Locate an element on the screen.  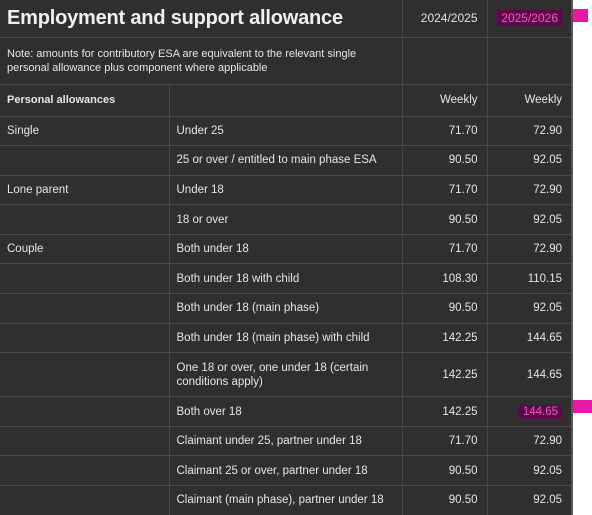
year-2024-header: 2024/2025 is located at coordinates (445, 19).